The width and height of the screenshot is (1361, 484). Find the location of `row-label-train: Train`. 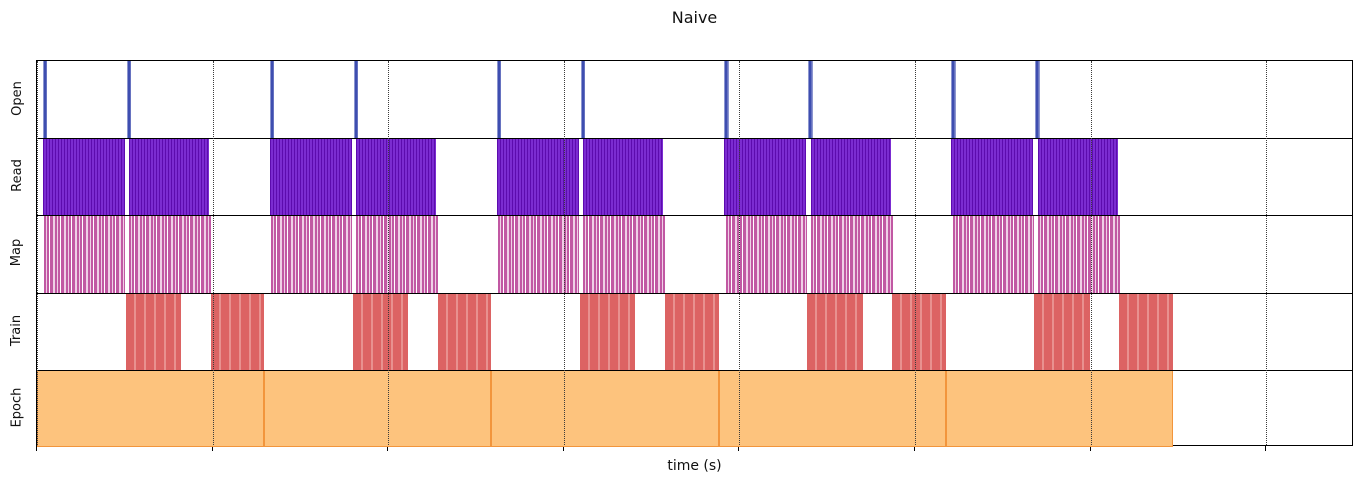

row-label-train: Train is located at coordinates (17, 330).